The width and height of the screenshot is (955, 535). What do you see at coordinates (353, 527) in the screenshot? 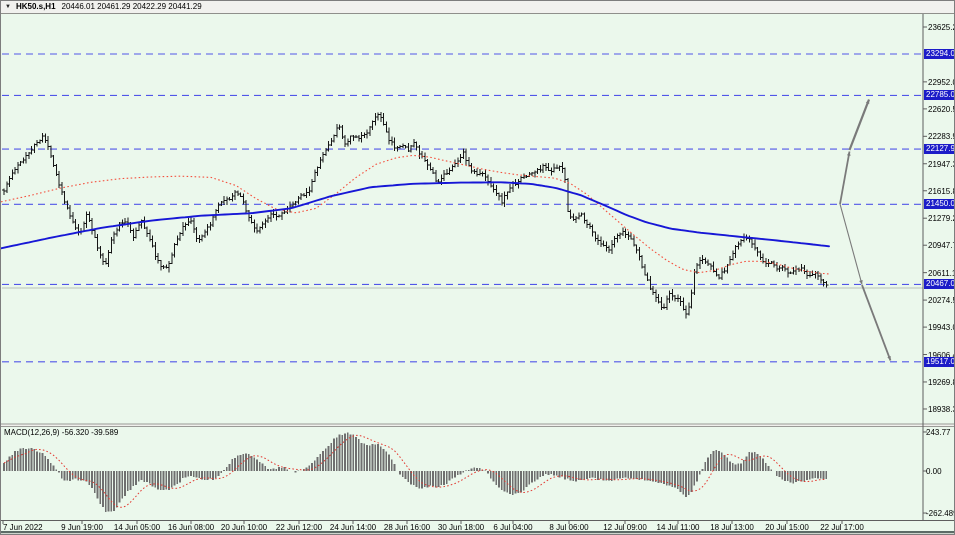
I see `time-tick-label: 24 Jun 14:00` at bounding box center [353, 527].